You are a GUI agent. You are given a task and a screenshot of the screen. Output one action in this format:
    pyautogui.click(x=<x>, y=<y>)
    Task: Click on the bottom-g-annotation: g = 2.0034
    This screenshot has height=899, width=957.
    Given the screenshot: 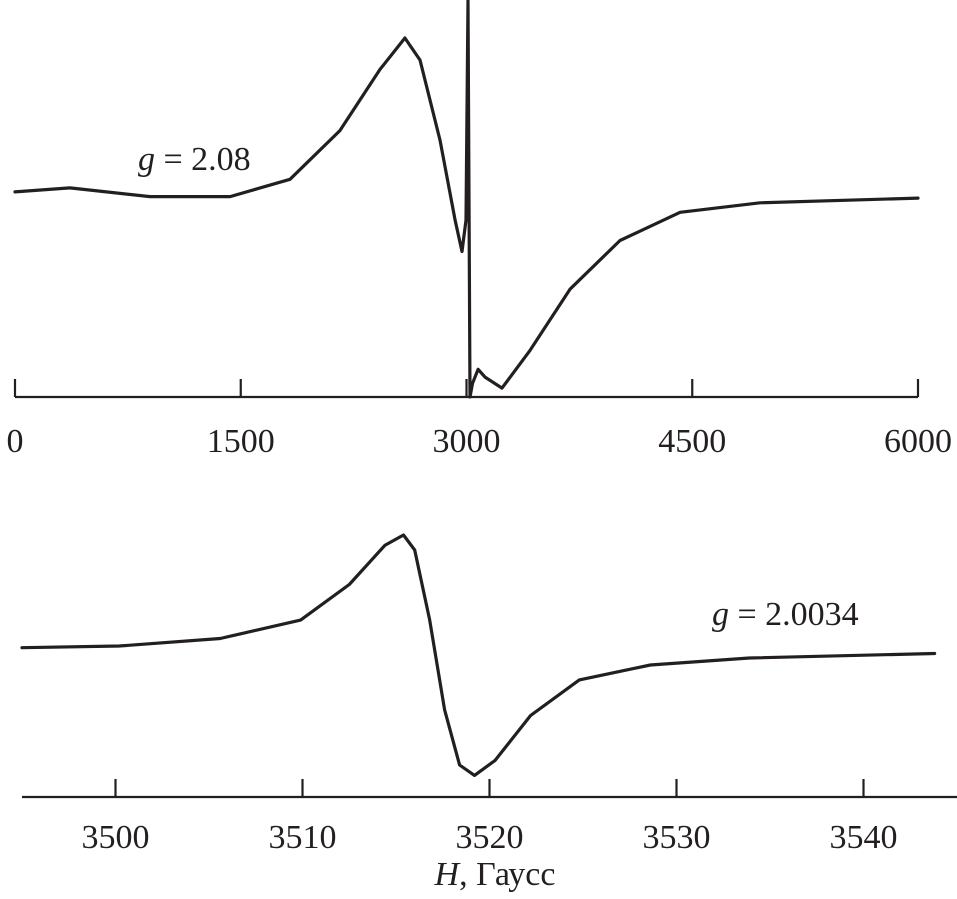 What is the action you would take?
    pyautogui.click(x=785, y=614)
    